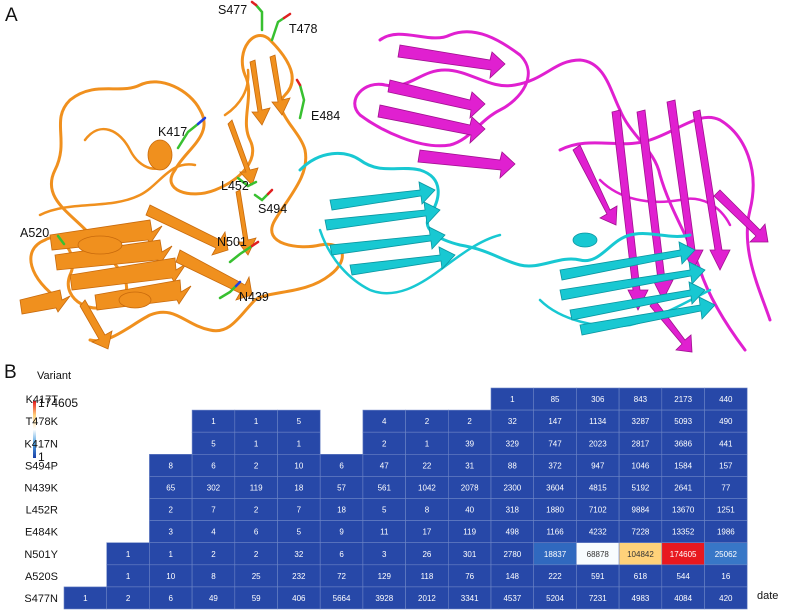 The height and width of the screenshot is (614, 789). Describe the element at coordinates (34, 429) in the screenshot. I see `colorbar-gradient` at that location.